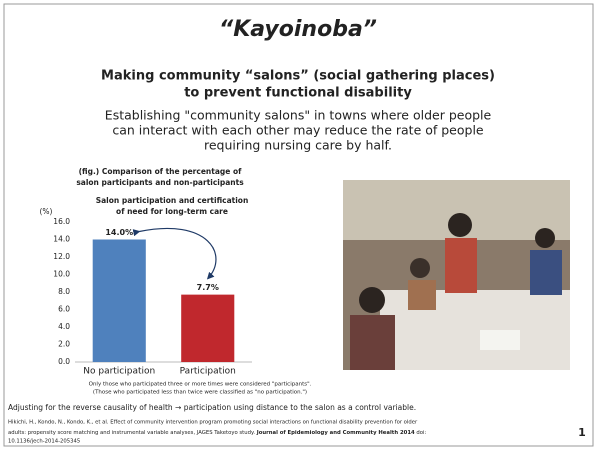 Image resolution: width=597 pixels, height=450 pixels. I want to click on chart-title: Salon participation and certification, so click(172, 200).